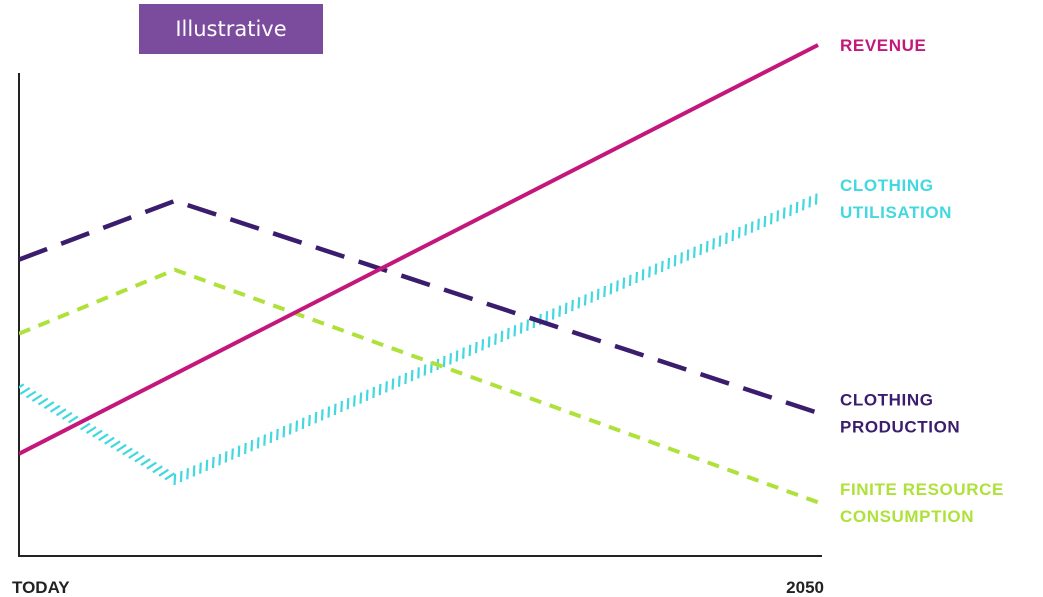 Image resolution: width=1043 pixels, height=597 pixels. I want to click on legend-label-clothing-production: CLOTHING PRODUCTION, so click(900, 413).